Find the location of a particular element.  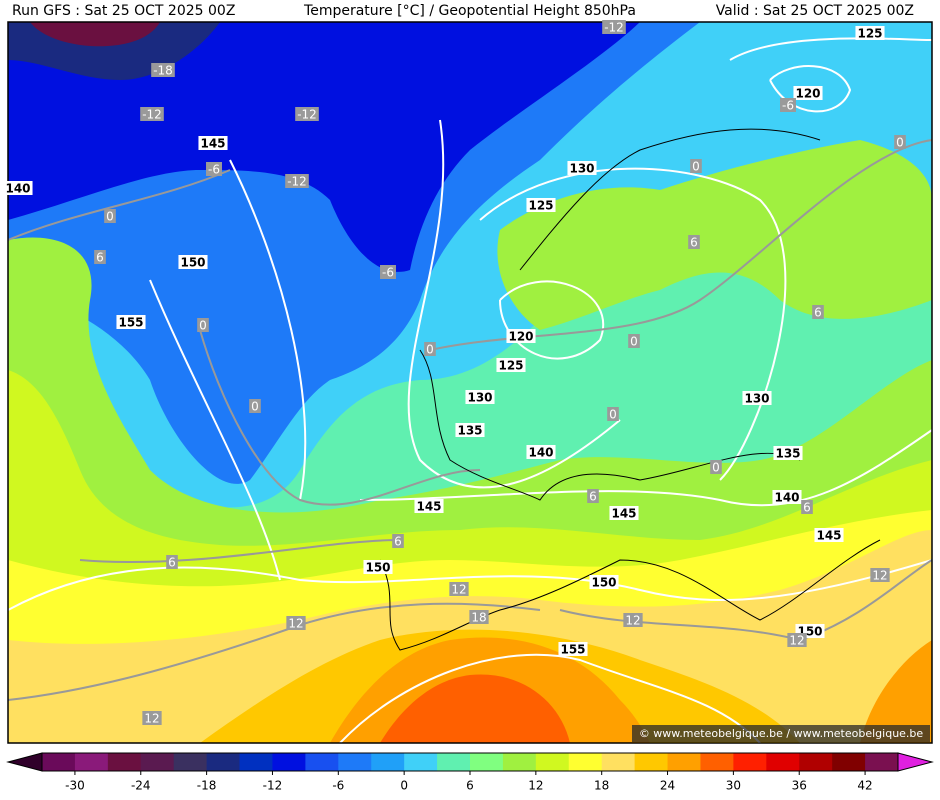

colorbar-tick-label: 18 is located at coordinates (601, 786).